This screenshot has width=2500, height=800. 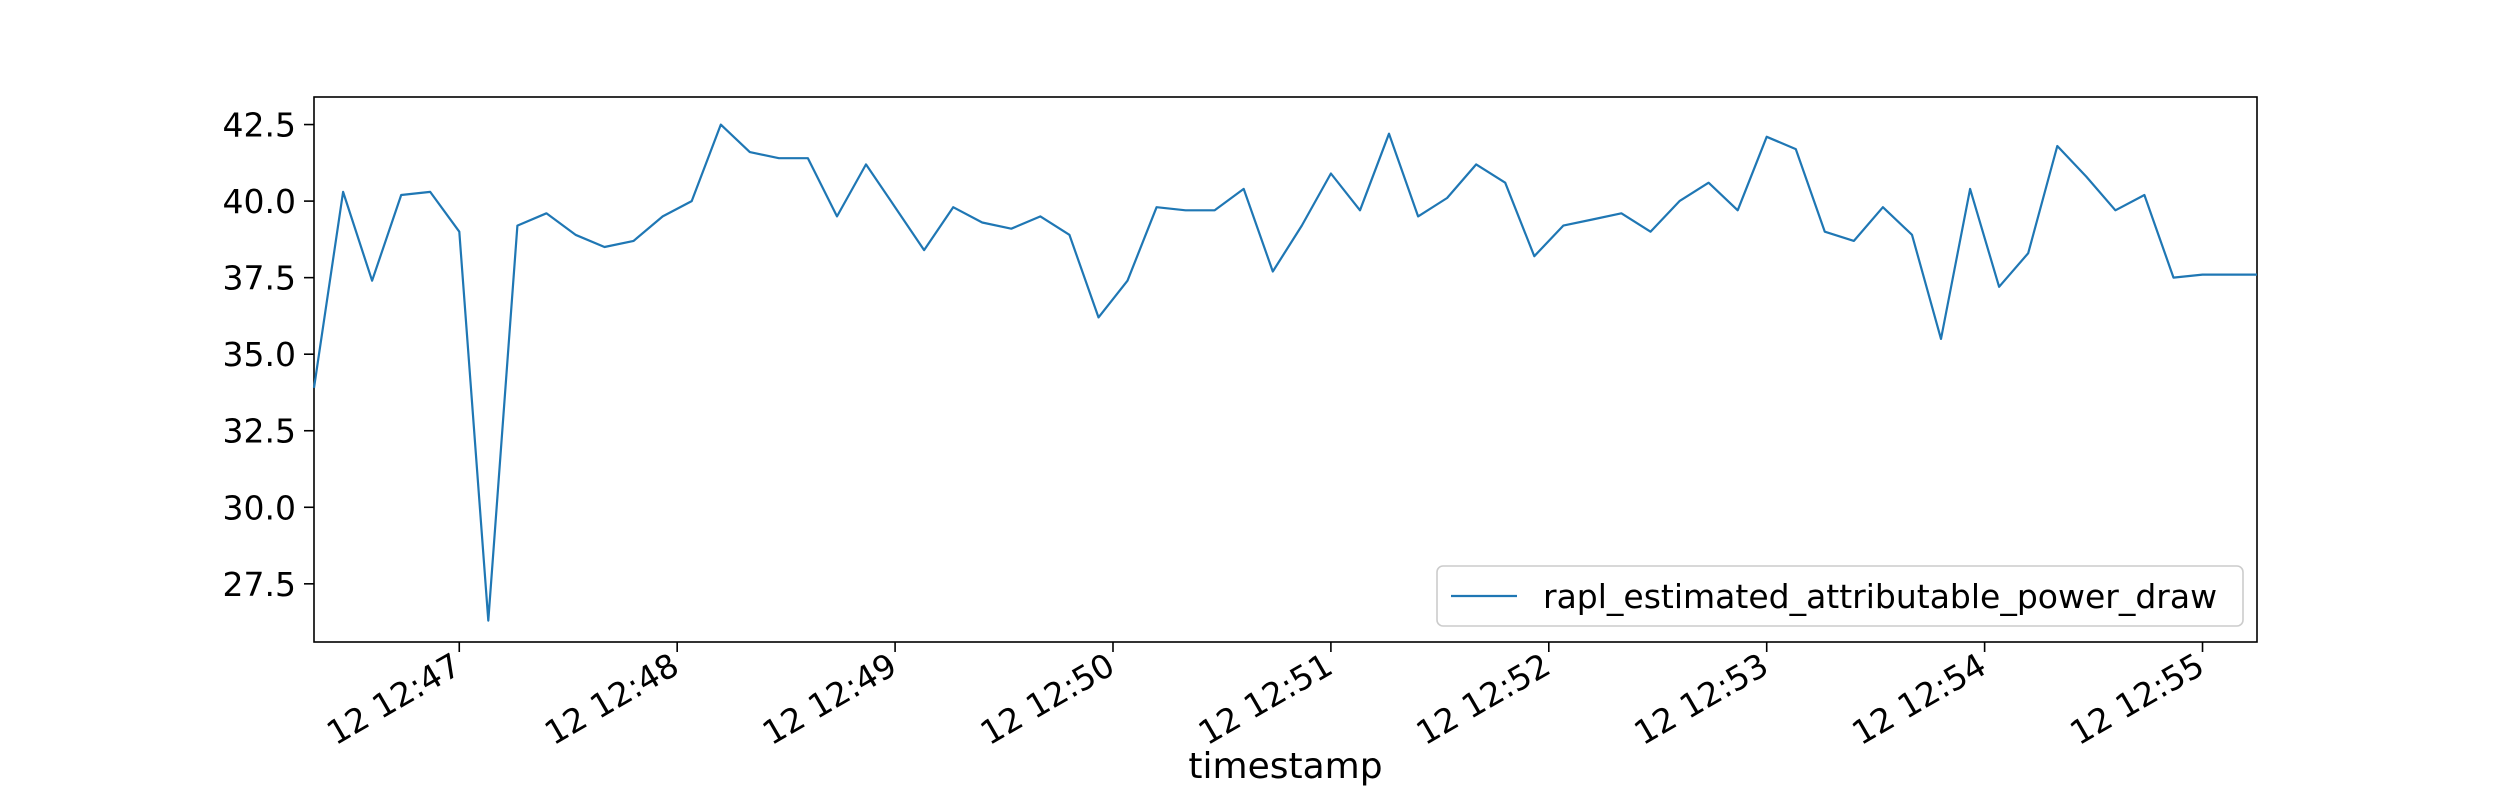 I want to click on x-tick-label: 12 12:55, so click(x=2136, y=699).